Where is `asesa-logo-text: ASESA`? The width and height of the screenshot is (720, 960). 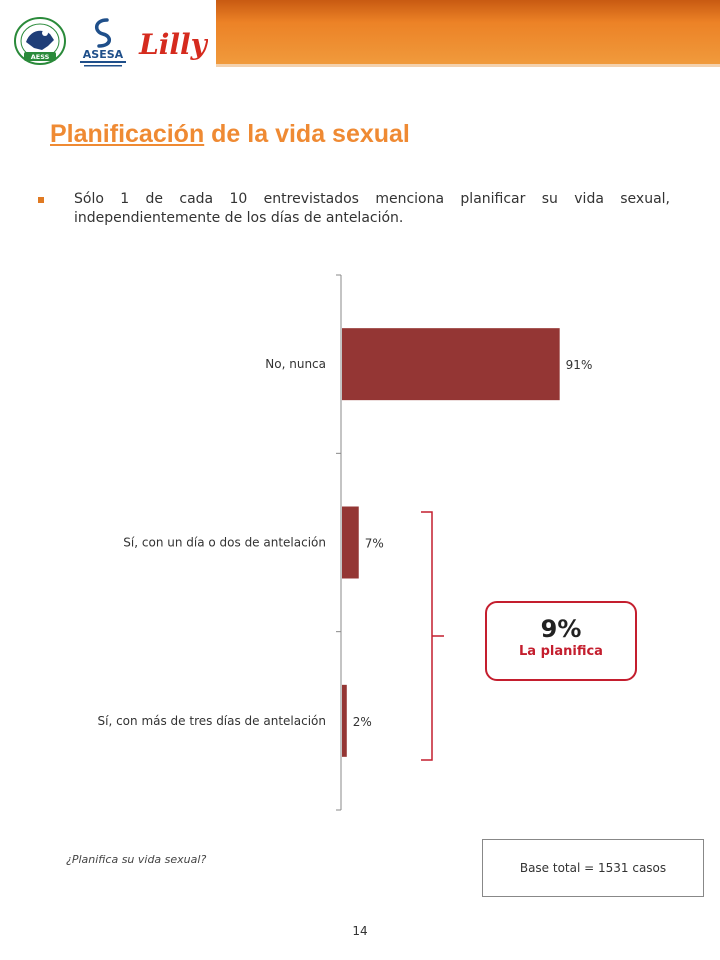
asesa-logo-text: ASESA is located at coordinates (103, 54).